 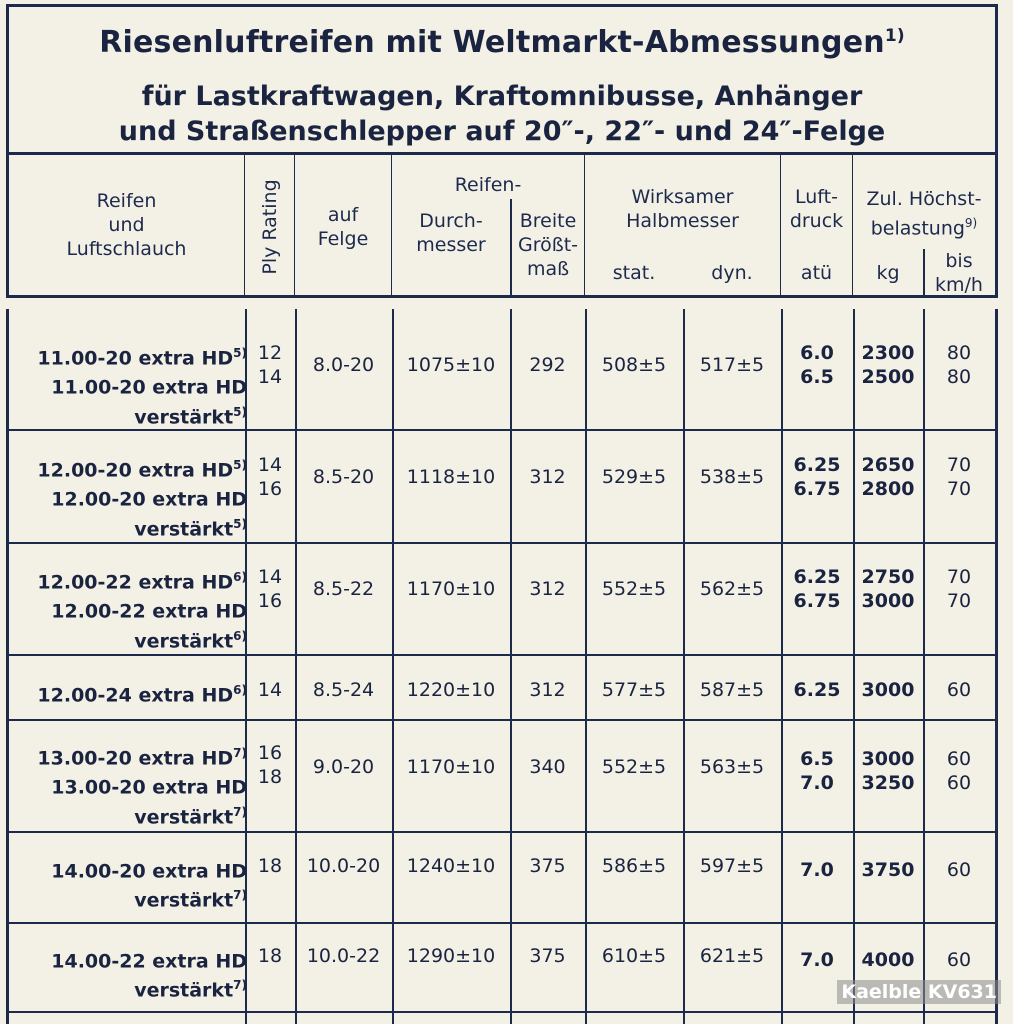 I want to click on header-durch-1: Durch-, so click(x=451, y=221).